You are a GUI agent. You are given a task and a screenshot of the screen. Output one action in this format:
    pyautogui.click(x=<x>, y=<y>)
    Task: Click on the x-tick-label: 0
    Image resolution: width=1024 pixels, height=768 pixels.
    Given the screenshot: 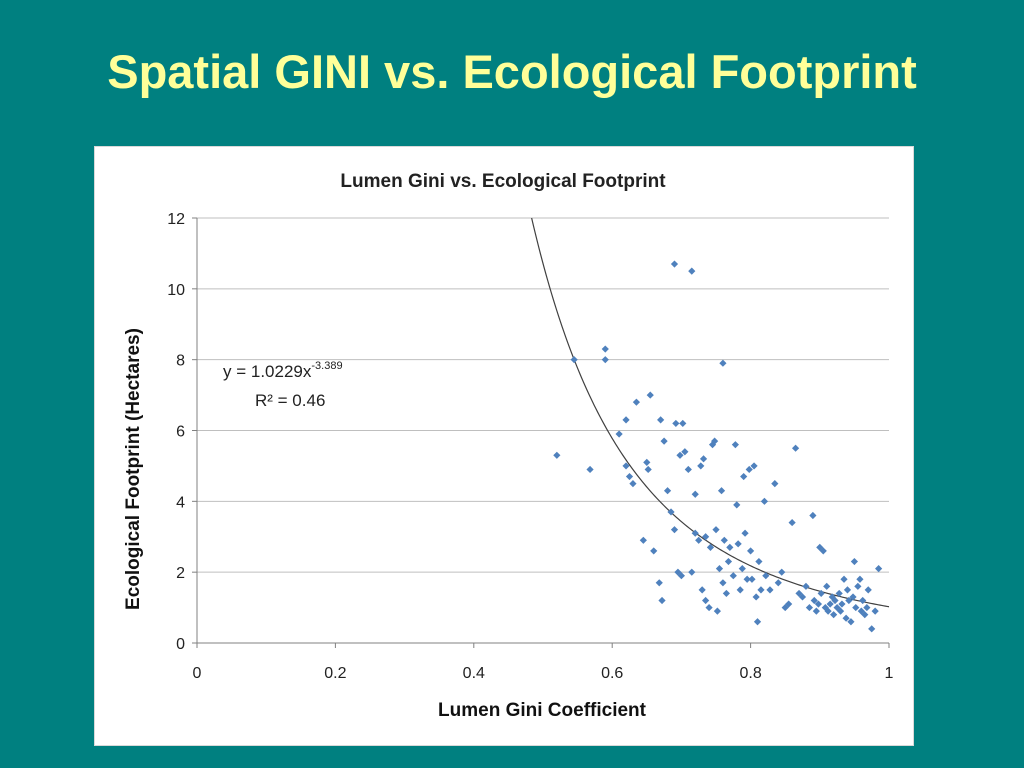 What is the action you would take?
    pyautogui.click(x=197, y=673)
    